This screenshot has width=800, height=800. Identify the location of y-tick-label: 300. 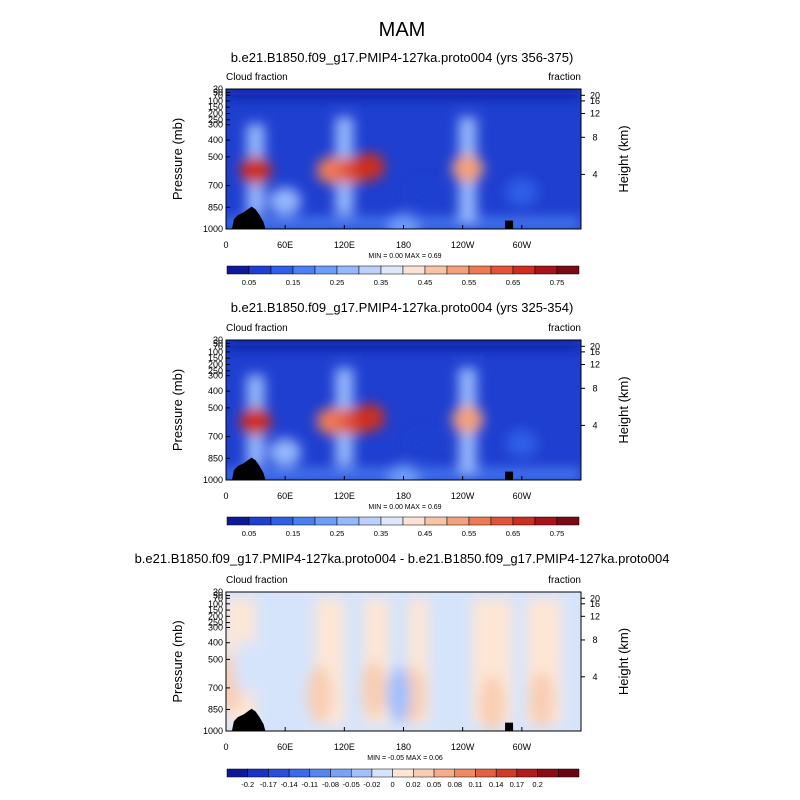
(215, 125).